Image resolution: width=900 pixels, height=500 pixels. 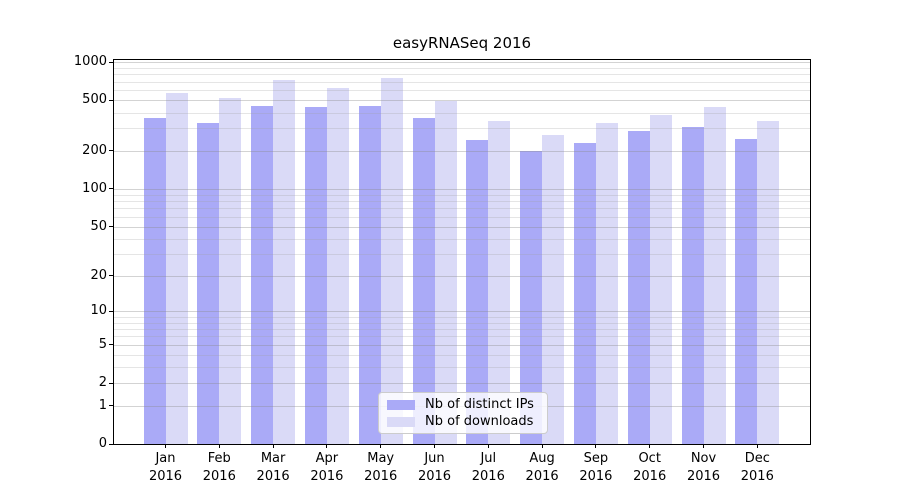 I want to click on y-tick-label: 5, so click(x=102, y=344).